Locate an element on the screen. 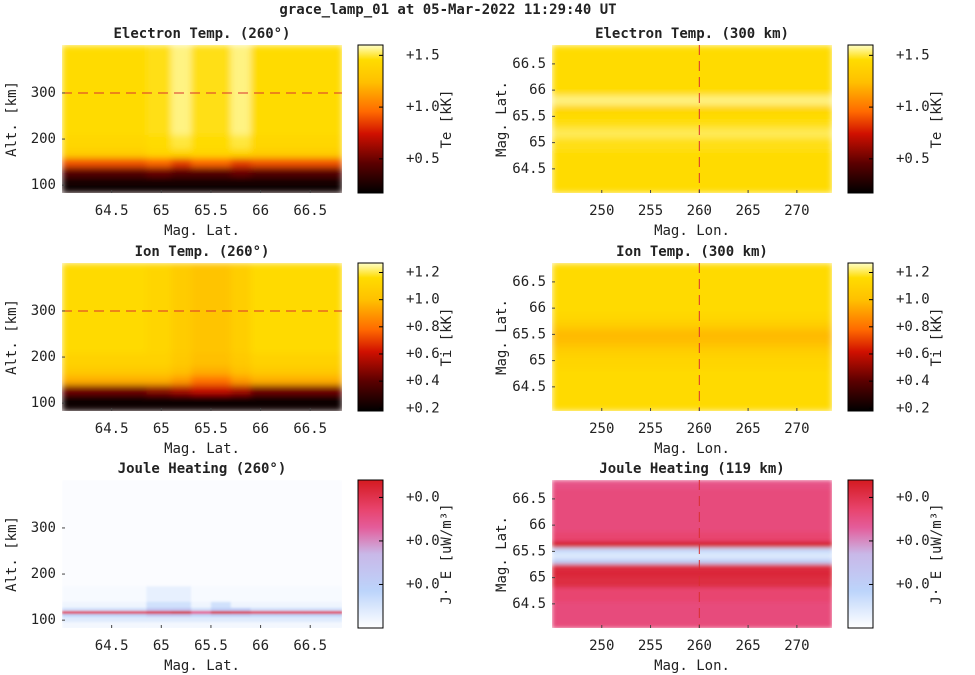 Image resolution: width=975 pixels, height=675 pixels. colorbar-tick-label: +0.2 is located at coordinates (423, 408).